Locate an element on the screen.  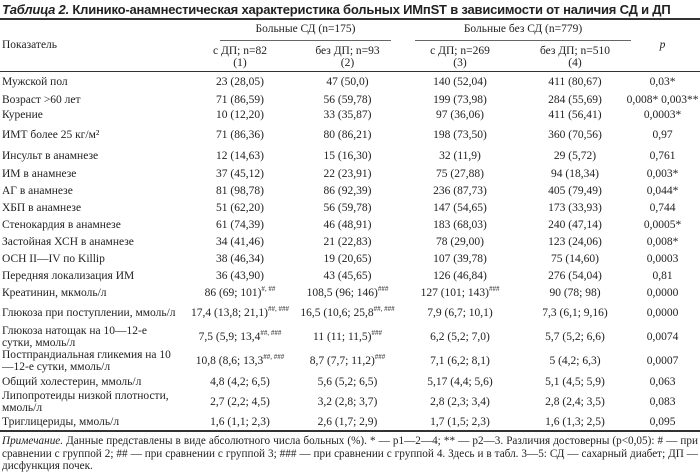
cell-group-3: 5,17 (4,4; 5,6) is located at coordinates (460, 381).